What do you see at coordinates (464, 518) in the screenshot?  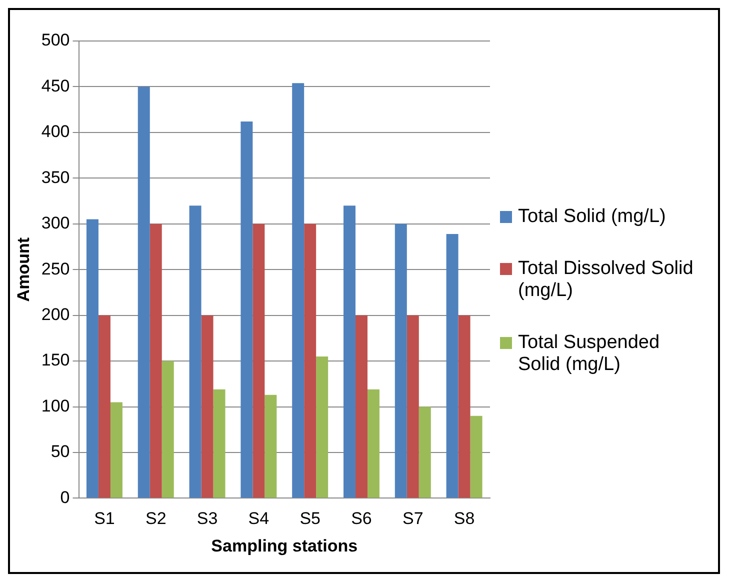 I see `x-tick-label: S8` at bounding box center [464, 518].